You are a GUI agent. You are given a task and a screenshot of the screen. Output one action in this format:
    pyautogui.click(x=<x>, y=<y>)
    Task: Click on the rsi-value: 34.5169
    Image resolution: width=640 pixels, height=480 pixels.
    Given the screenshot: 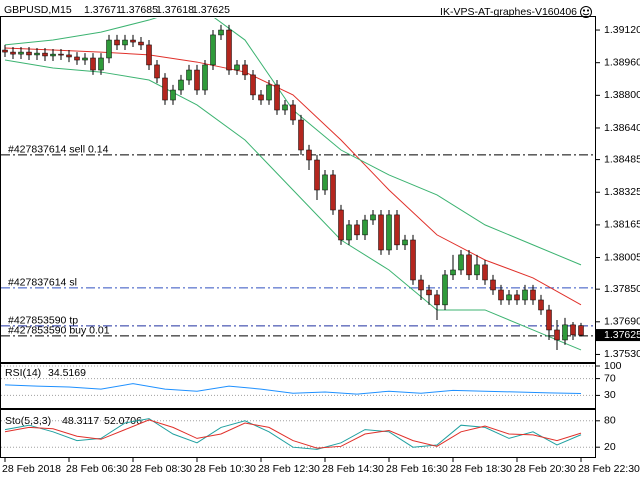 What is the action you would take?
    pyautogui.click(x=67, y=373)
    